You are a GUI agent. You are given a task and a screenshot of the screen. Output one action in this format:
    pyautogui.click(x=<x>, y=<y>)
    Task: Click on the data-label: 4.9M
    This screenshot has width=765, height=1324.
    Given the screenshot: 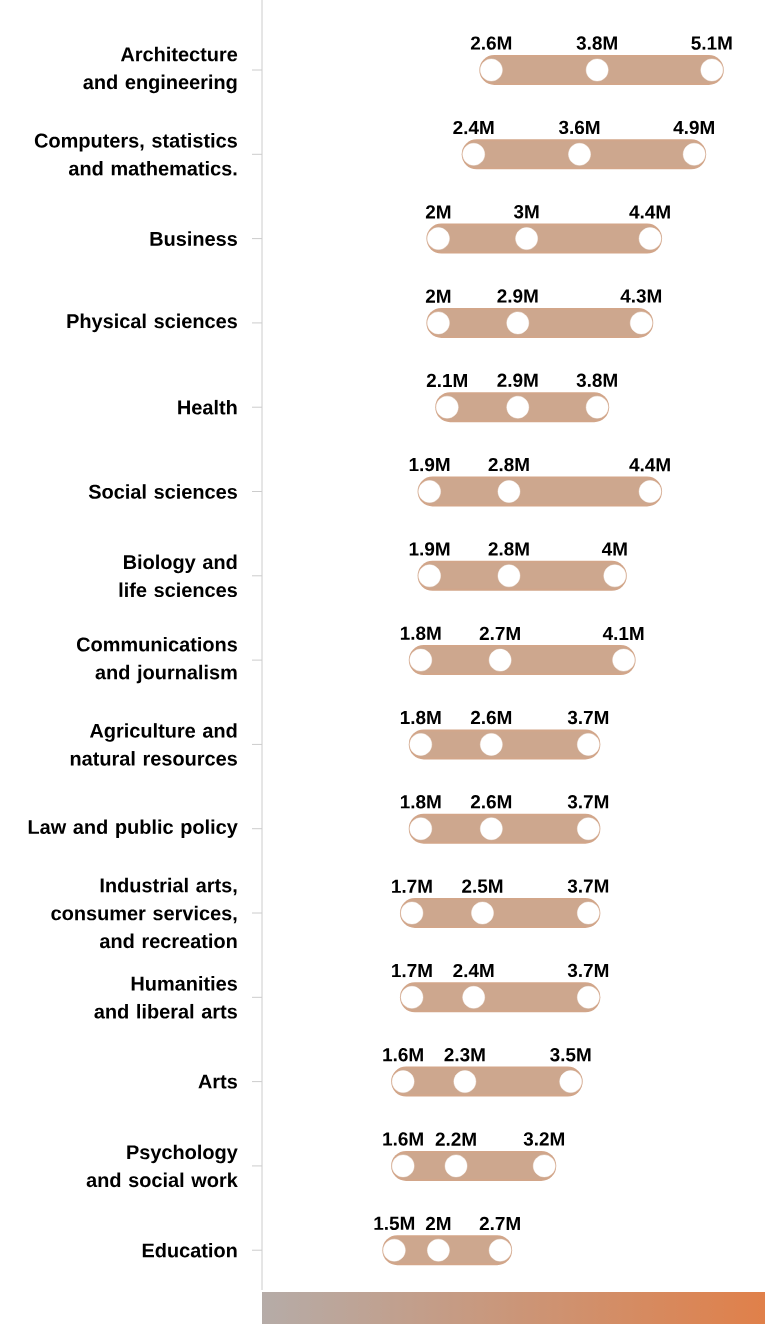 What is the action you would take?
    pyautogui.click(x=693, y=127)
    